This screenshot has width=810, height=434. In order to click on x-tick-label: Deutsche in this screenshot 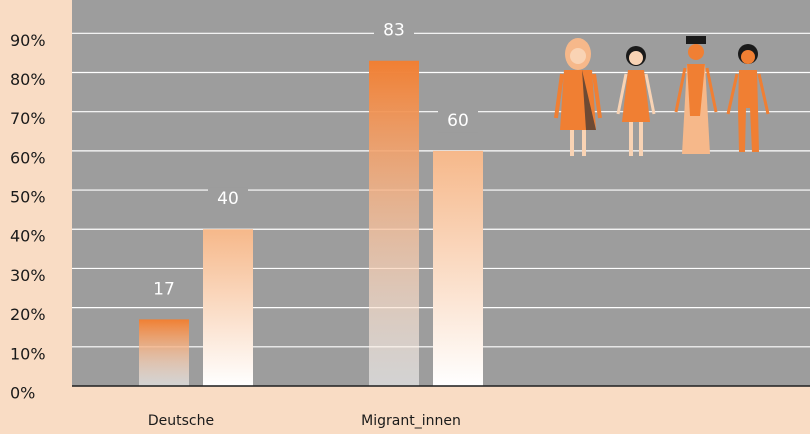, I will do `click(181, 421)`.